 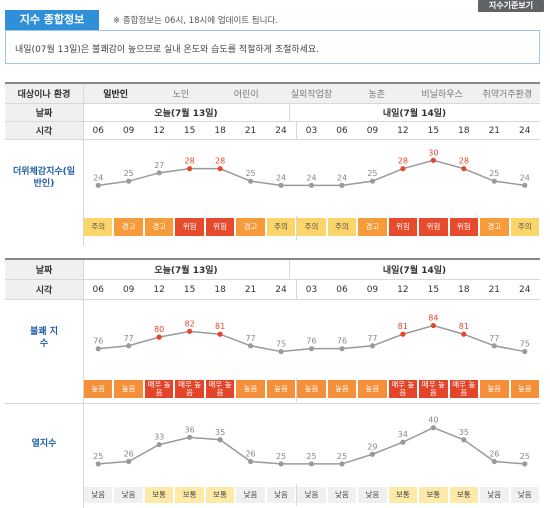 I want to click on heat-sensation-label: 더위체감지수(일반인), so click(x=44, y=178).